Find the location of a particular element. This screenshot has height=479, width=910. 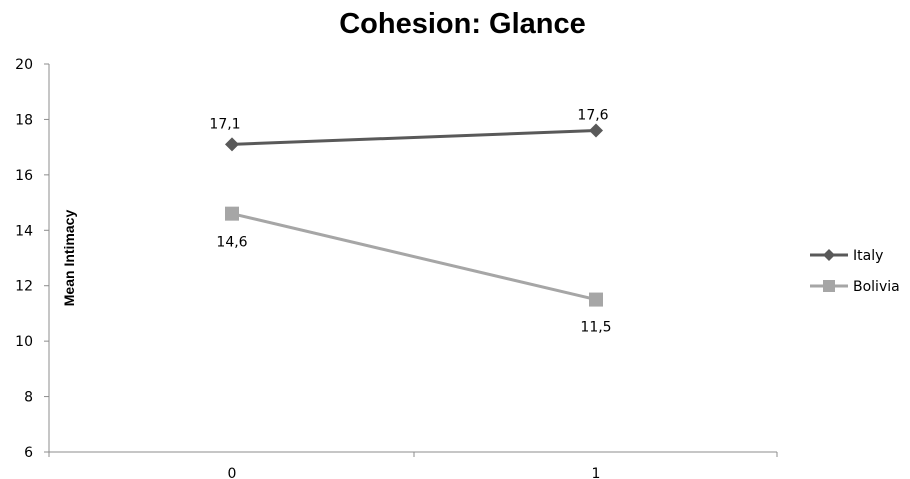

data-label-bolivia: 14,6 is located at coordinates (231, 243).